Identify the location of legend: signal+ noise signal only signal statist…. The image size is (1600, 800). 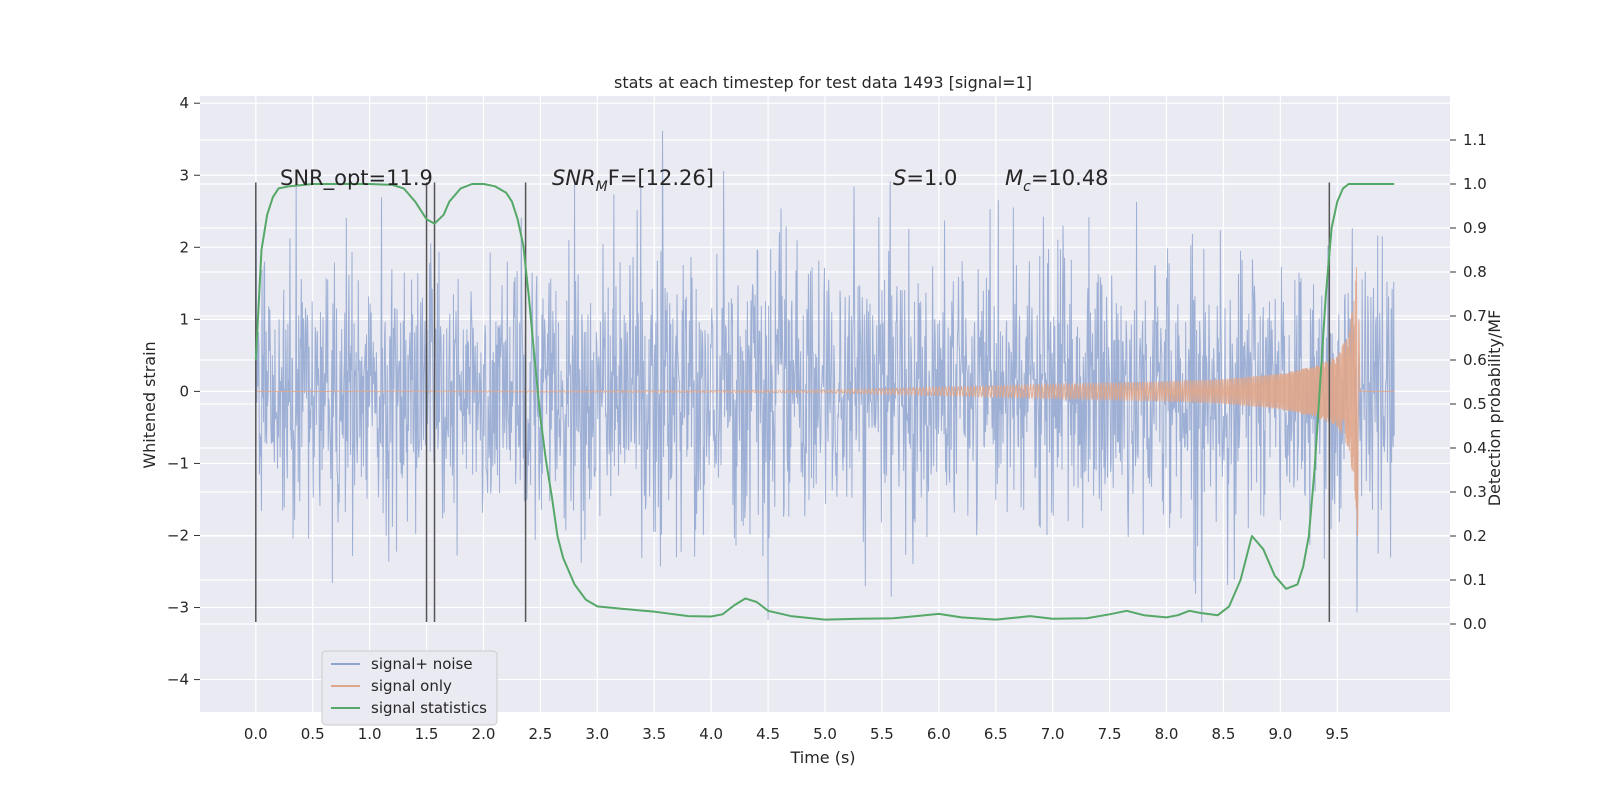
(409, 688).